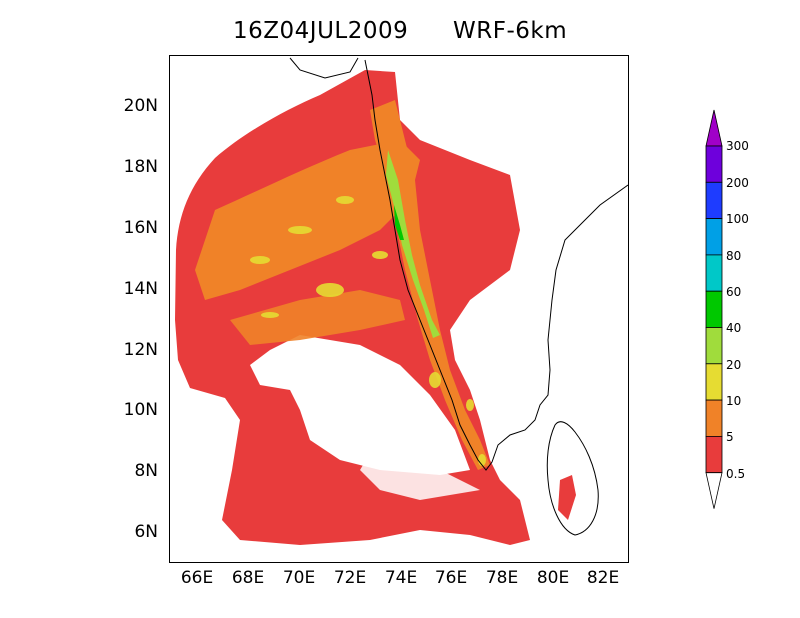  Describe the element at coordinates (350, 578) in the screenshot. I see `lon-tick: 72E` at that location.